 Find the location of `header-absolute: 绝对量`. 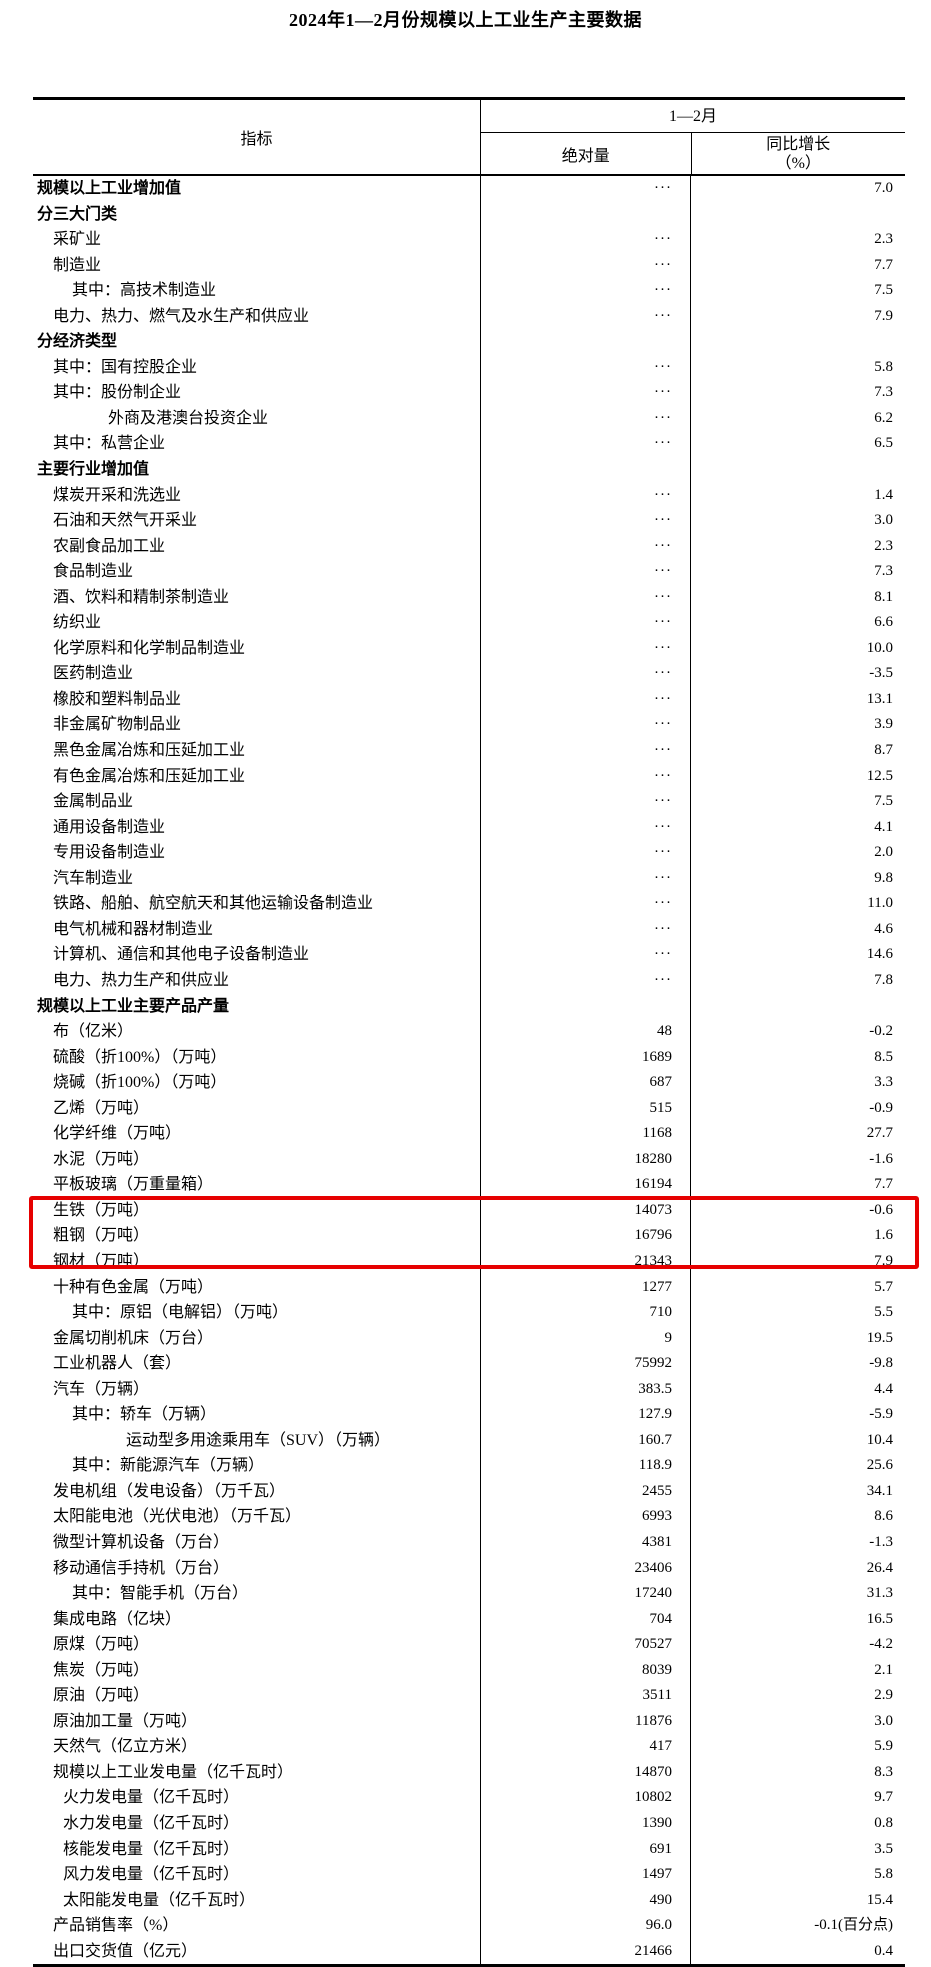

header-absolute: 绝对量 is located at coordinates (585, 156).